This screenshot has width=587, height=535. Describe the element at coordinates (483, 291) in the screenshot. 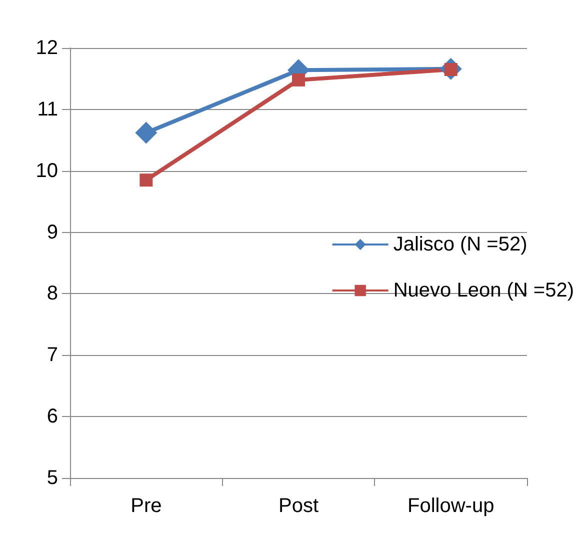

I see `legend-label: Nuevo Leon (N =52)` at that location.